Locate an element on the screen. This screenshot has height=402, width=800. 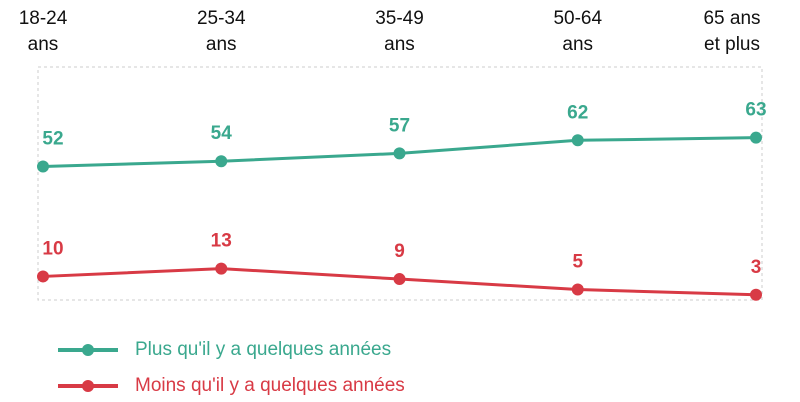
value-label: 62 is located at coordinates (577, 112).